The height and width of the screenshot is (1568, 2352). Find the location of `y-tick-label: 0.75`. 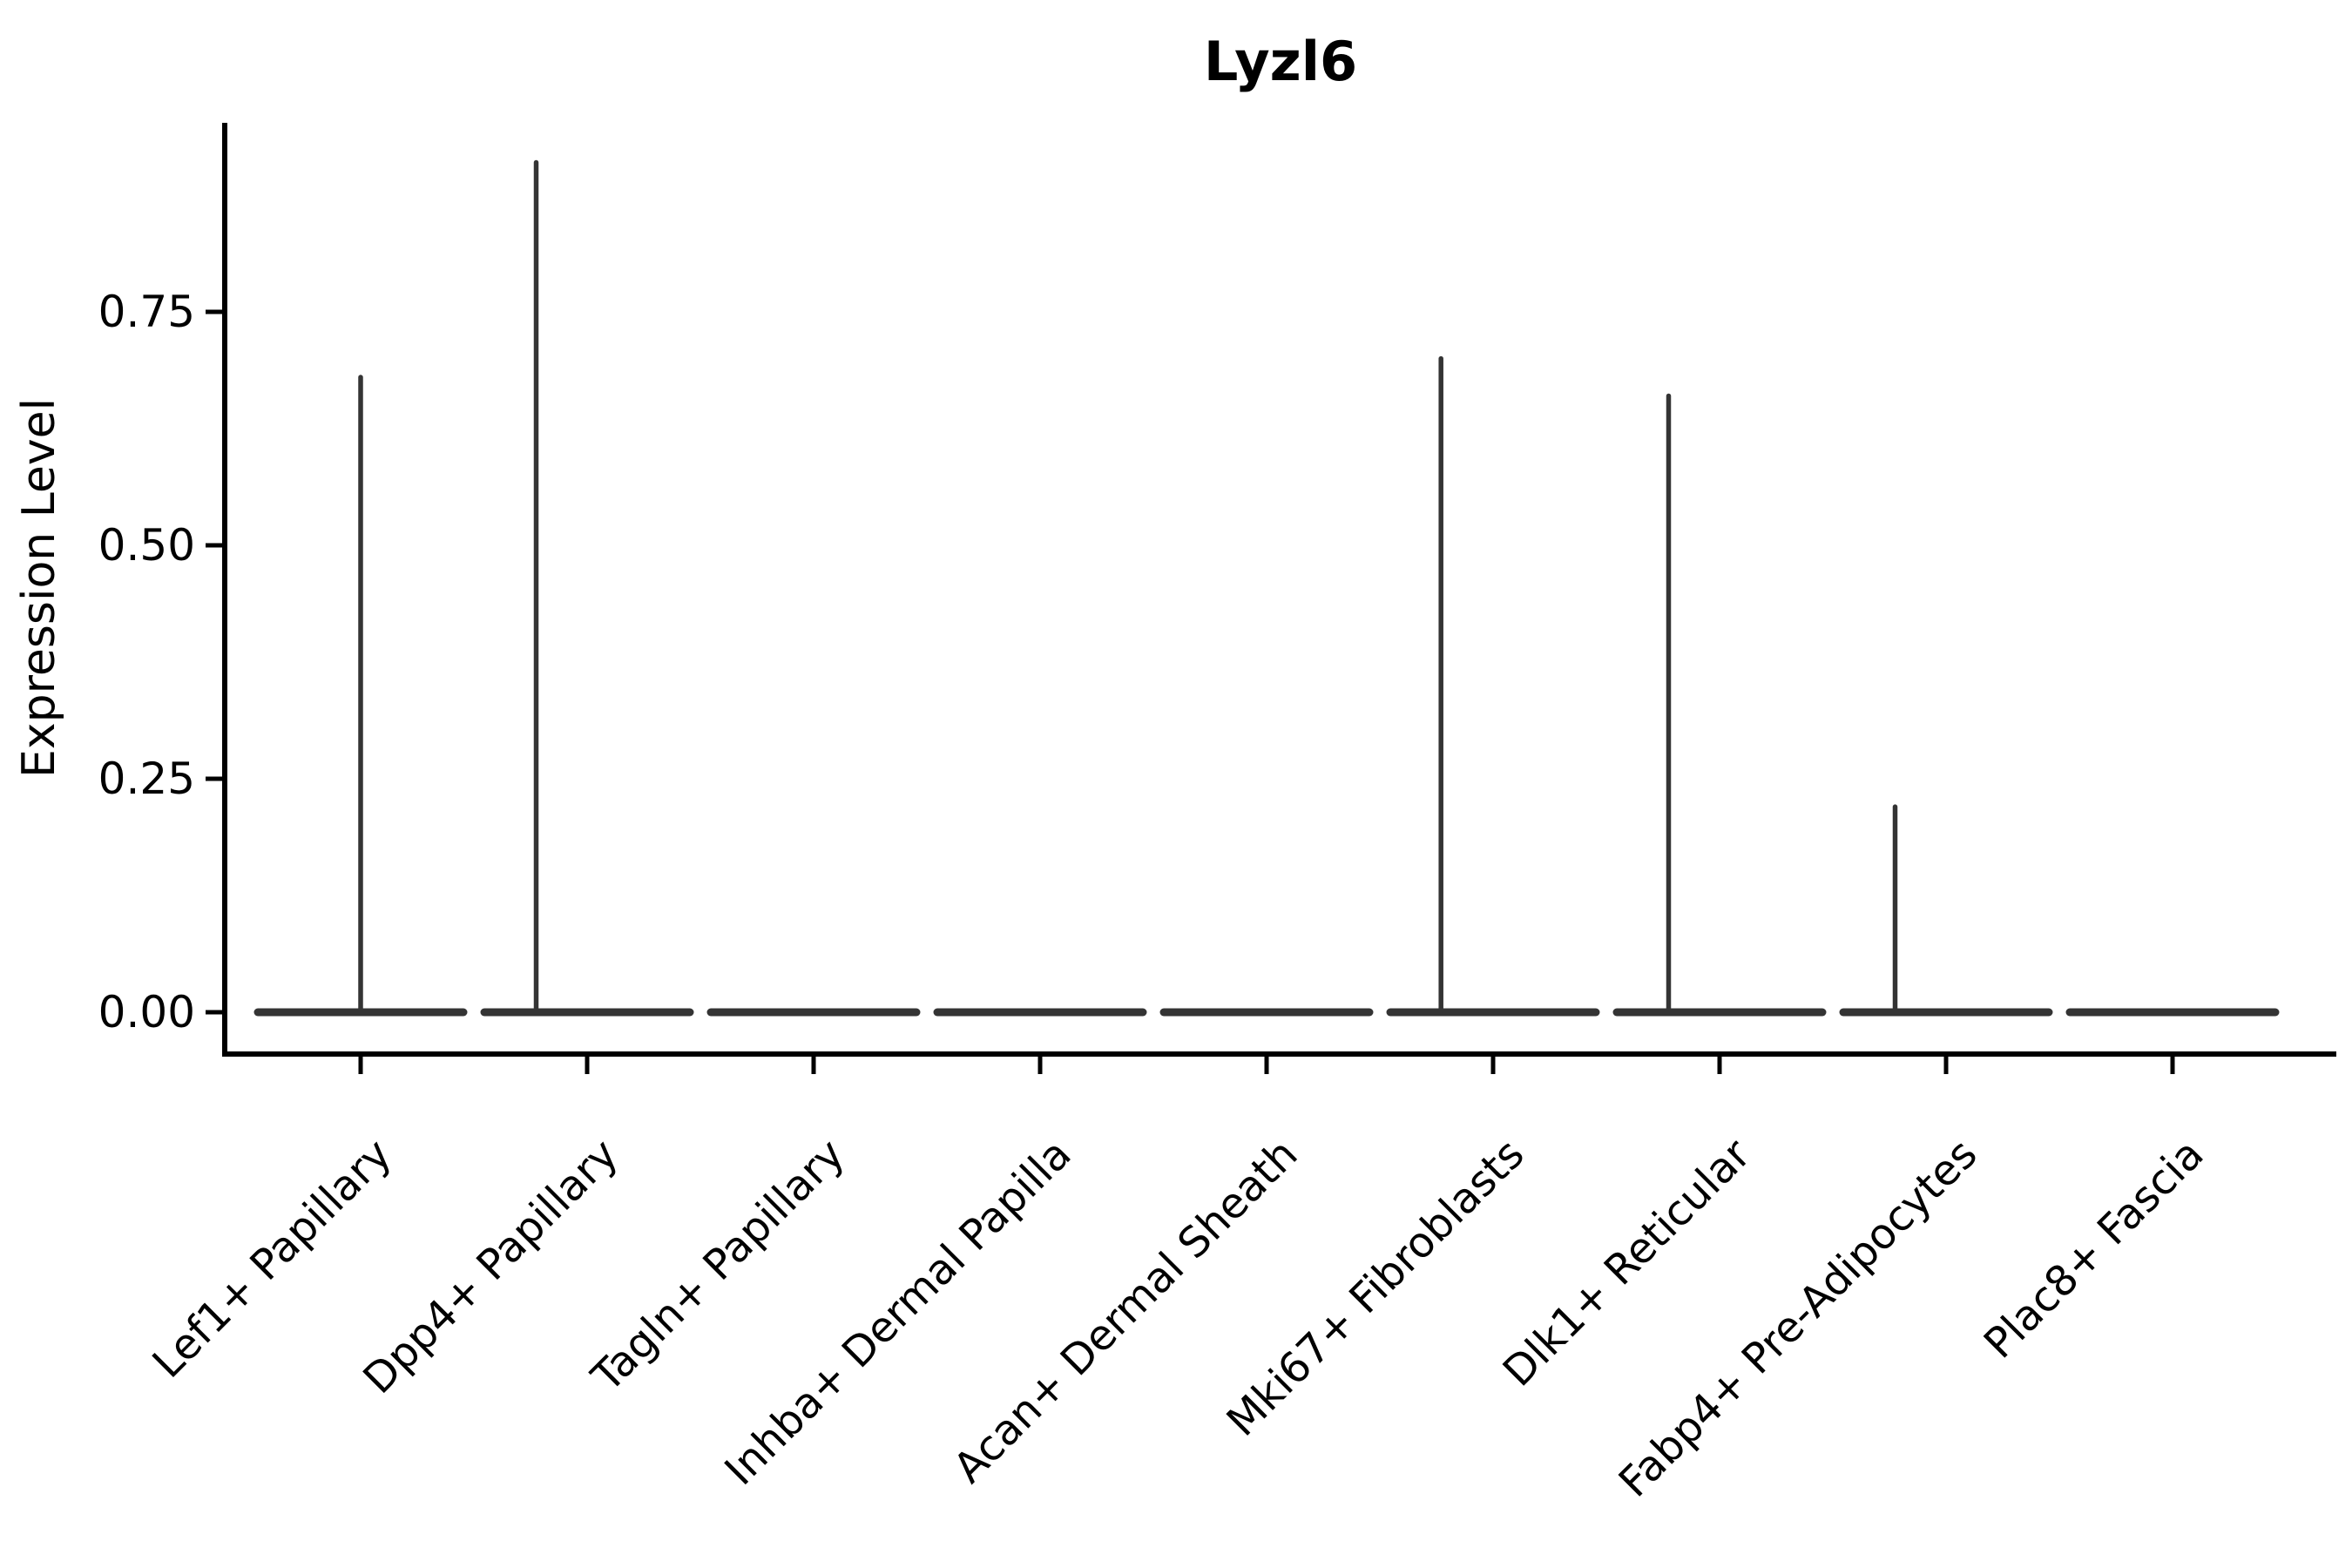

y-tick-label: 0.75 is located at coordinates (146, 312).